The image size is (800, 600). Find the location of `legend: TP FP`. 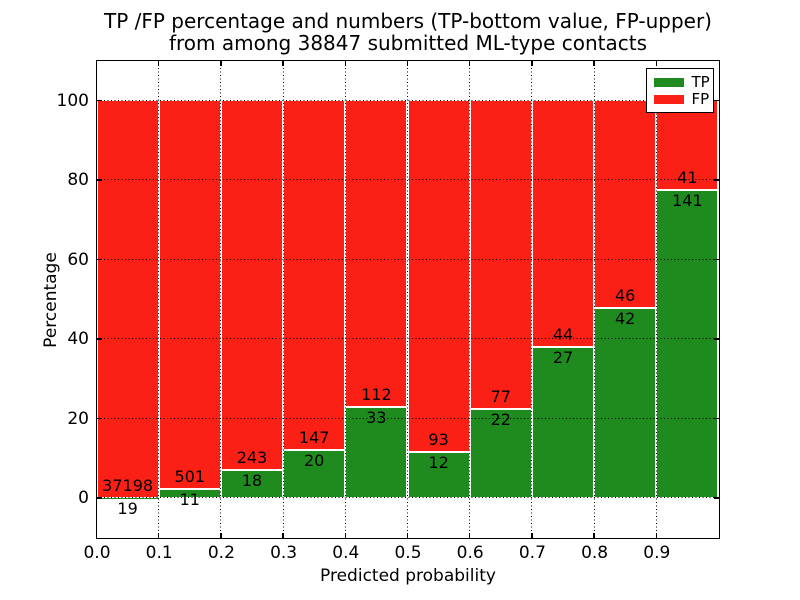

legend: TP FP is located at coordinates (679, 90).